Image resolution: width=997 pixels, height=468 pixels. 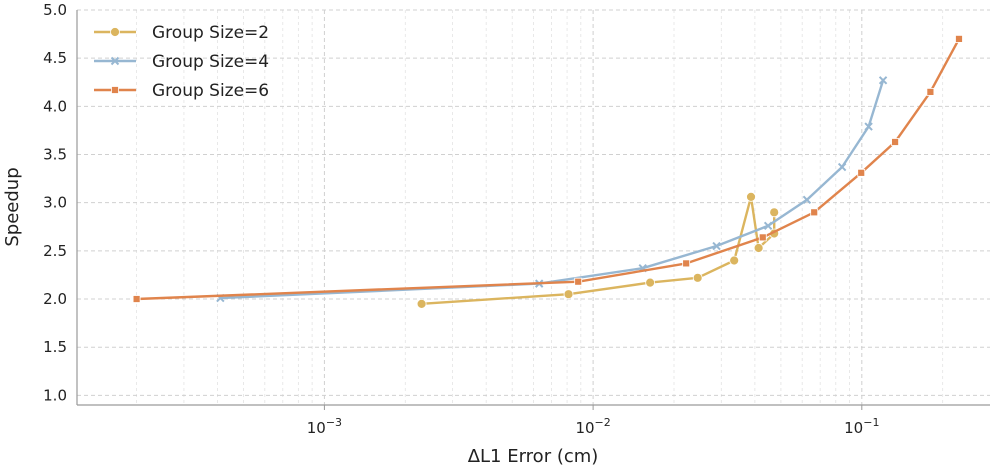 I want to click on y-axis-label: Speedup, so click(x=12, y=206).